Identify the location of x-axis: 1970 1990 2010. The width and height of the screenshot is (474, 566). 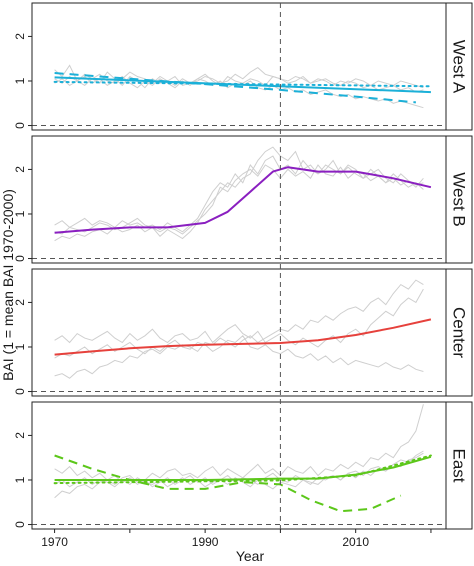
(236, 539).